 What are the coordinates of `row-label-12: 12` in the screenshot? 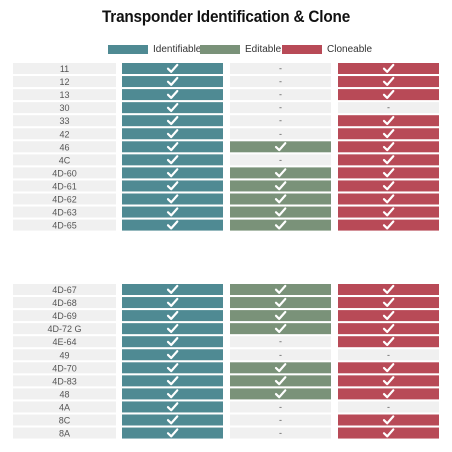 It's located at (64, 82).